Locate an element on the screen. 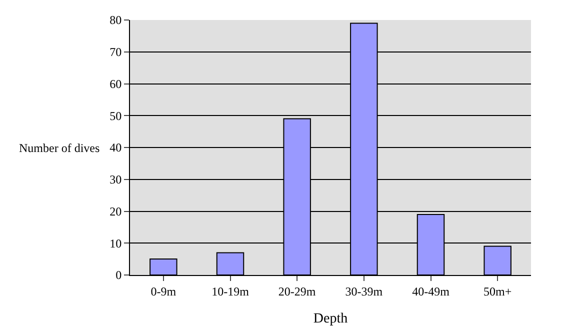 This screenshot has width=561, height=335. x-tick-label: 10-19m is located at coordinates (231, 291).